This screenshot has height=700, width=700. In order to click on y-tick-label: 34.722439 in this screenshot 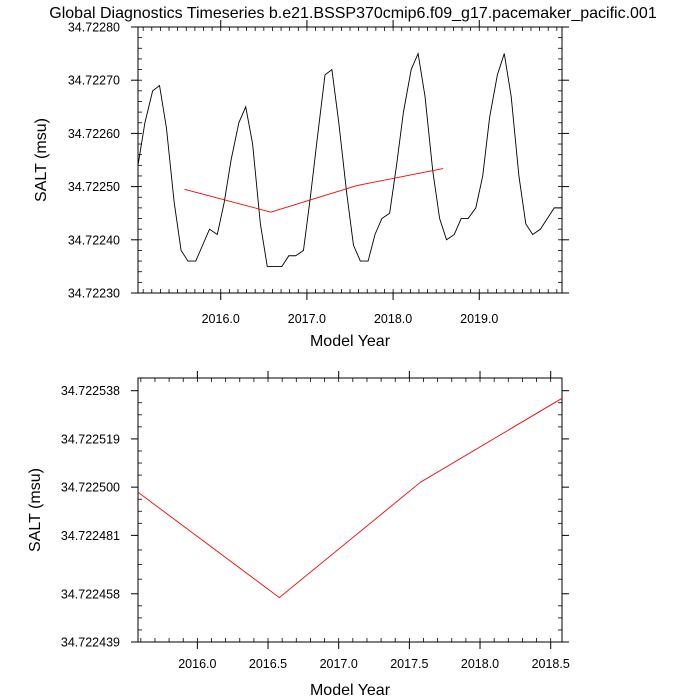, I will do `click(90, 643)`.